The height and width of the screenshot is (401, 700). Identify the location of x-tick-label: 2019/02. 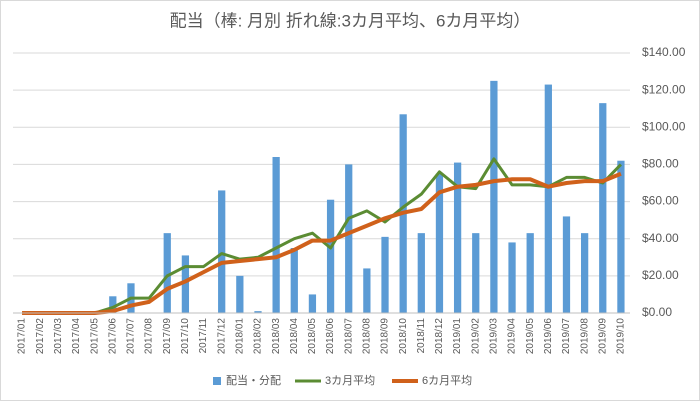
(475, 336).